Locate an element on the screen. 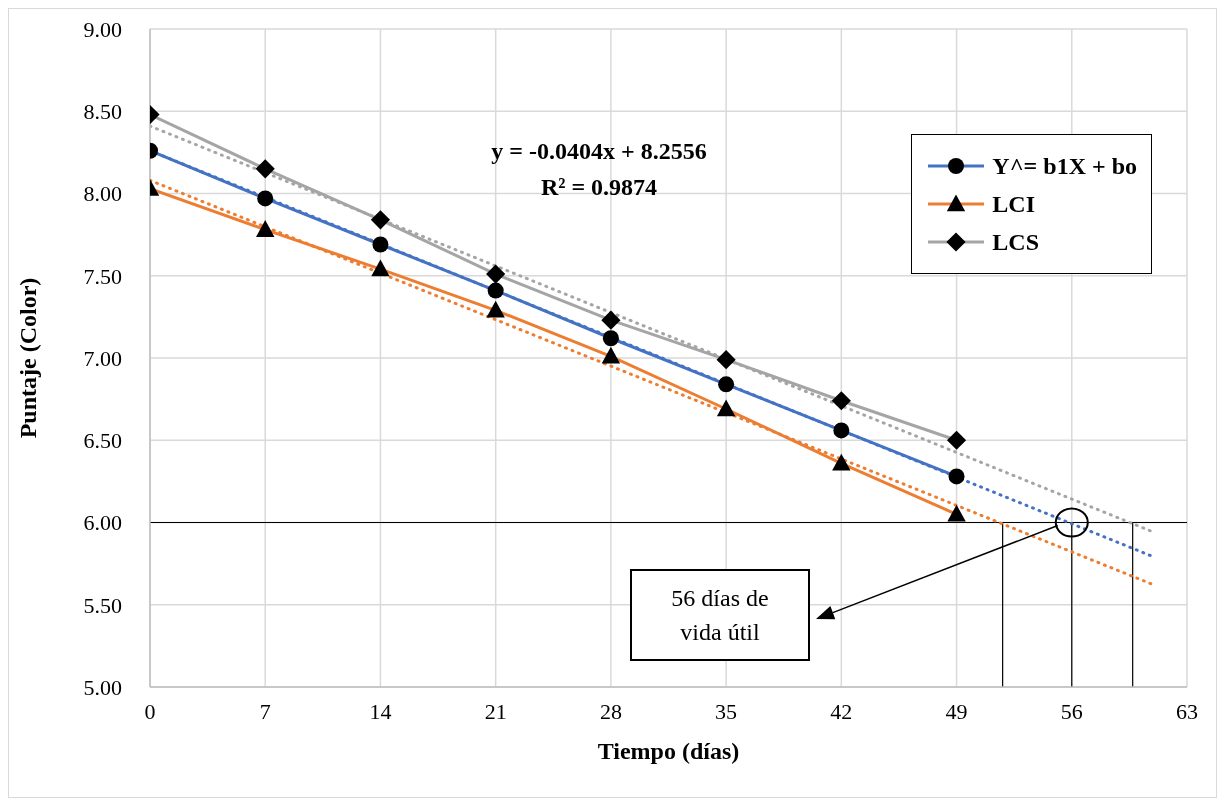 The width and height of the screenshot is (1225, 806). y-tick-label: 8.50 is located at coordinates (102, 112).